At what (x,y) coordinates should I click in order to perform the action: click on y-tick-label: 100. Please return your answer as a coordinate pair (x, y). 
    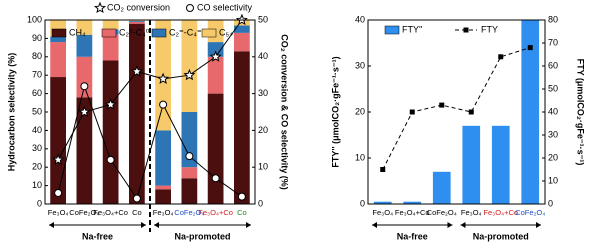
    Looking at the image, I should click on (34, 19).